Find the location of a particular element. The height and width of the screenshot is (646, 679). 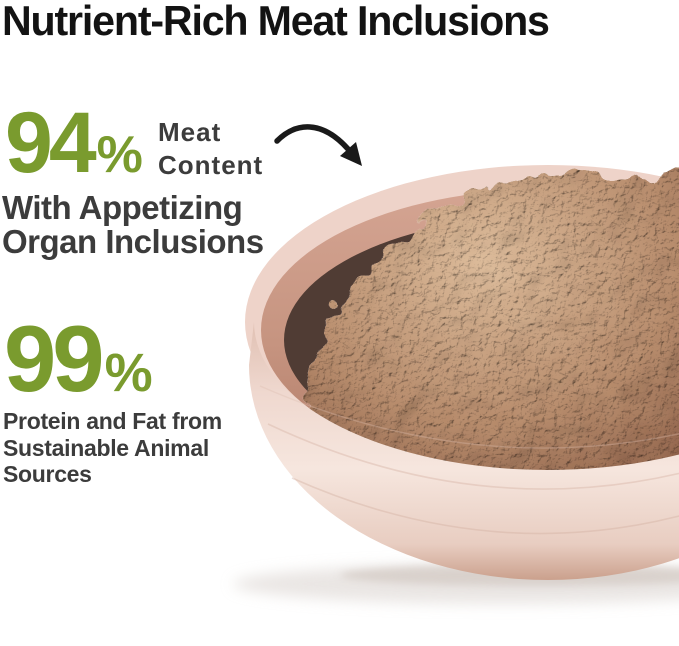

stat-meat-content: 94% is located at coordinates (74, 143).